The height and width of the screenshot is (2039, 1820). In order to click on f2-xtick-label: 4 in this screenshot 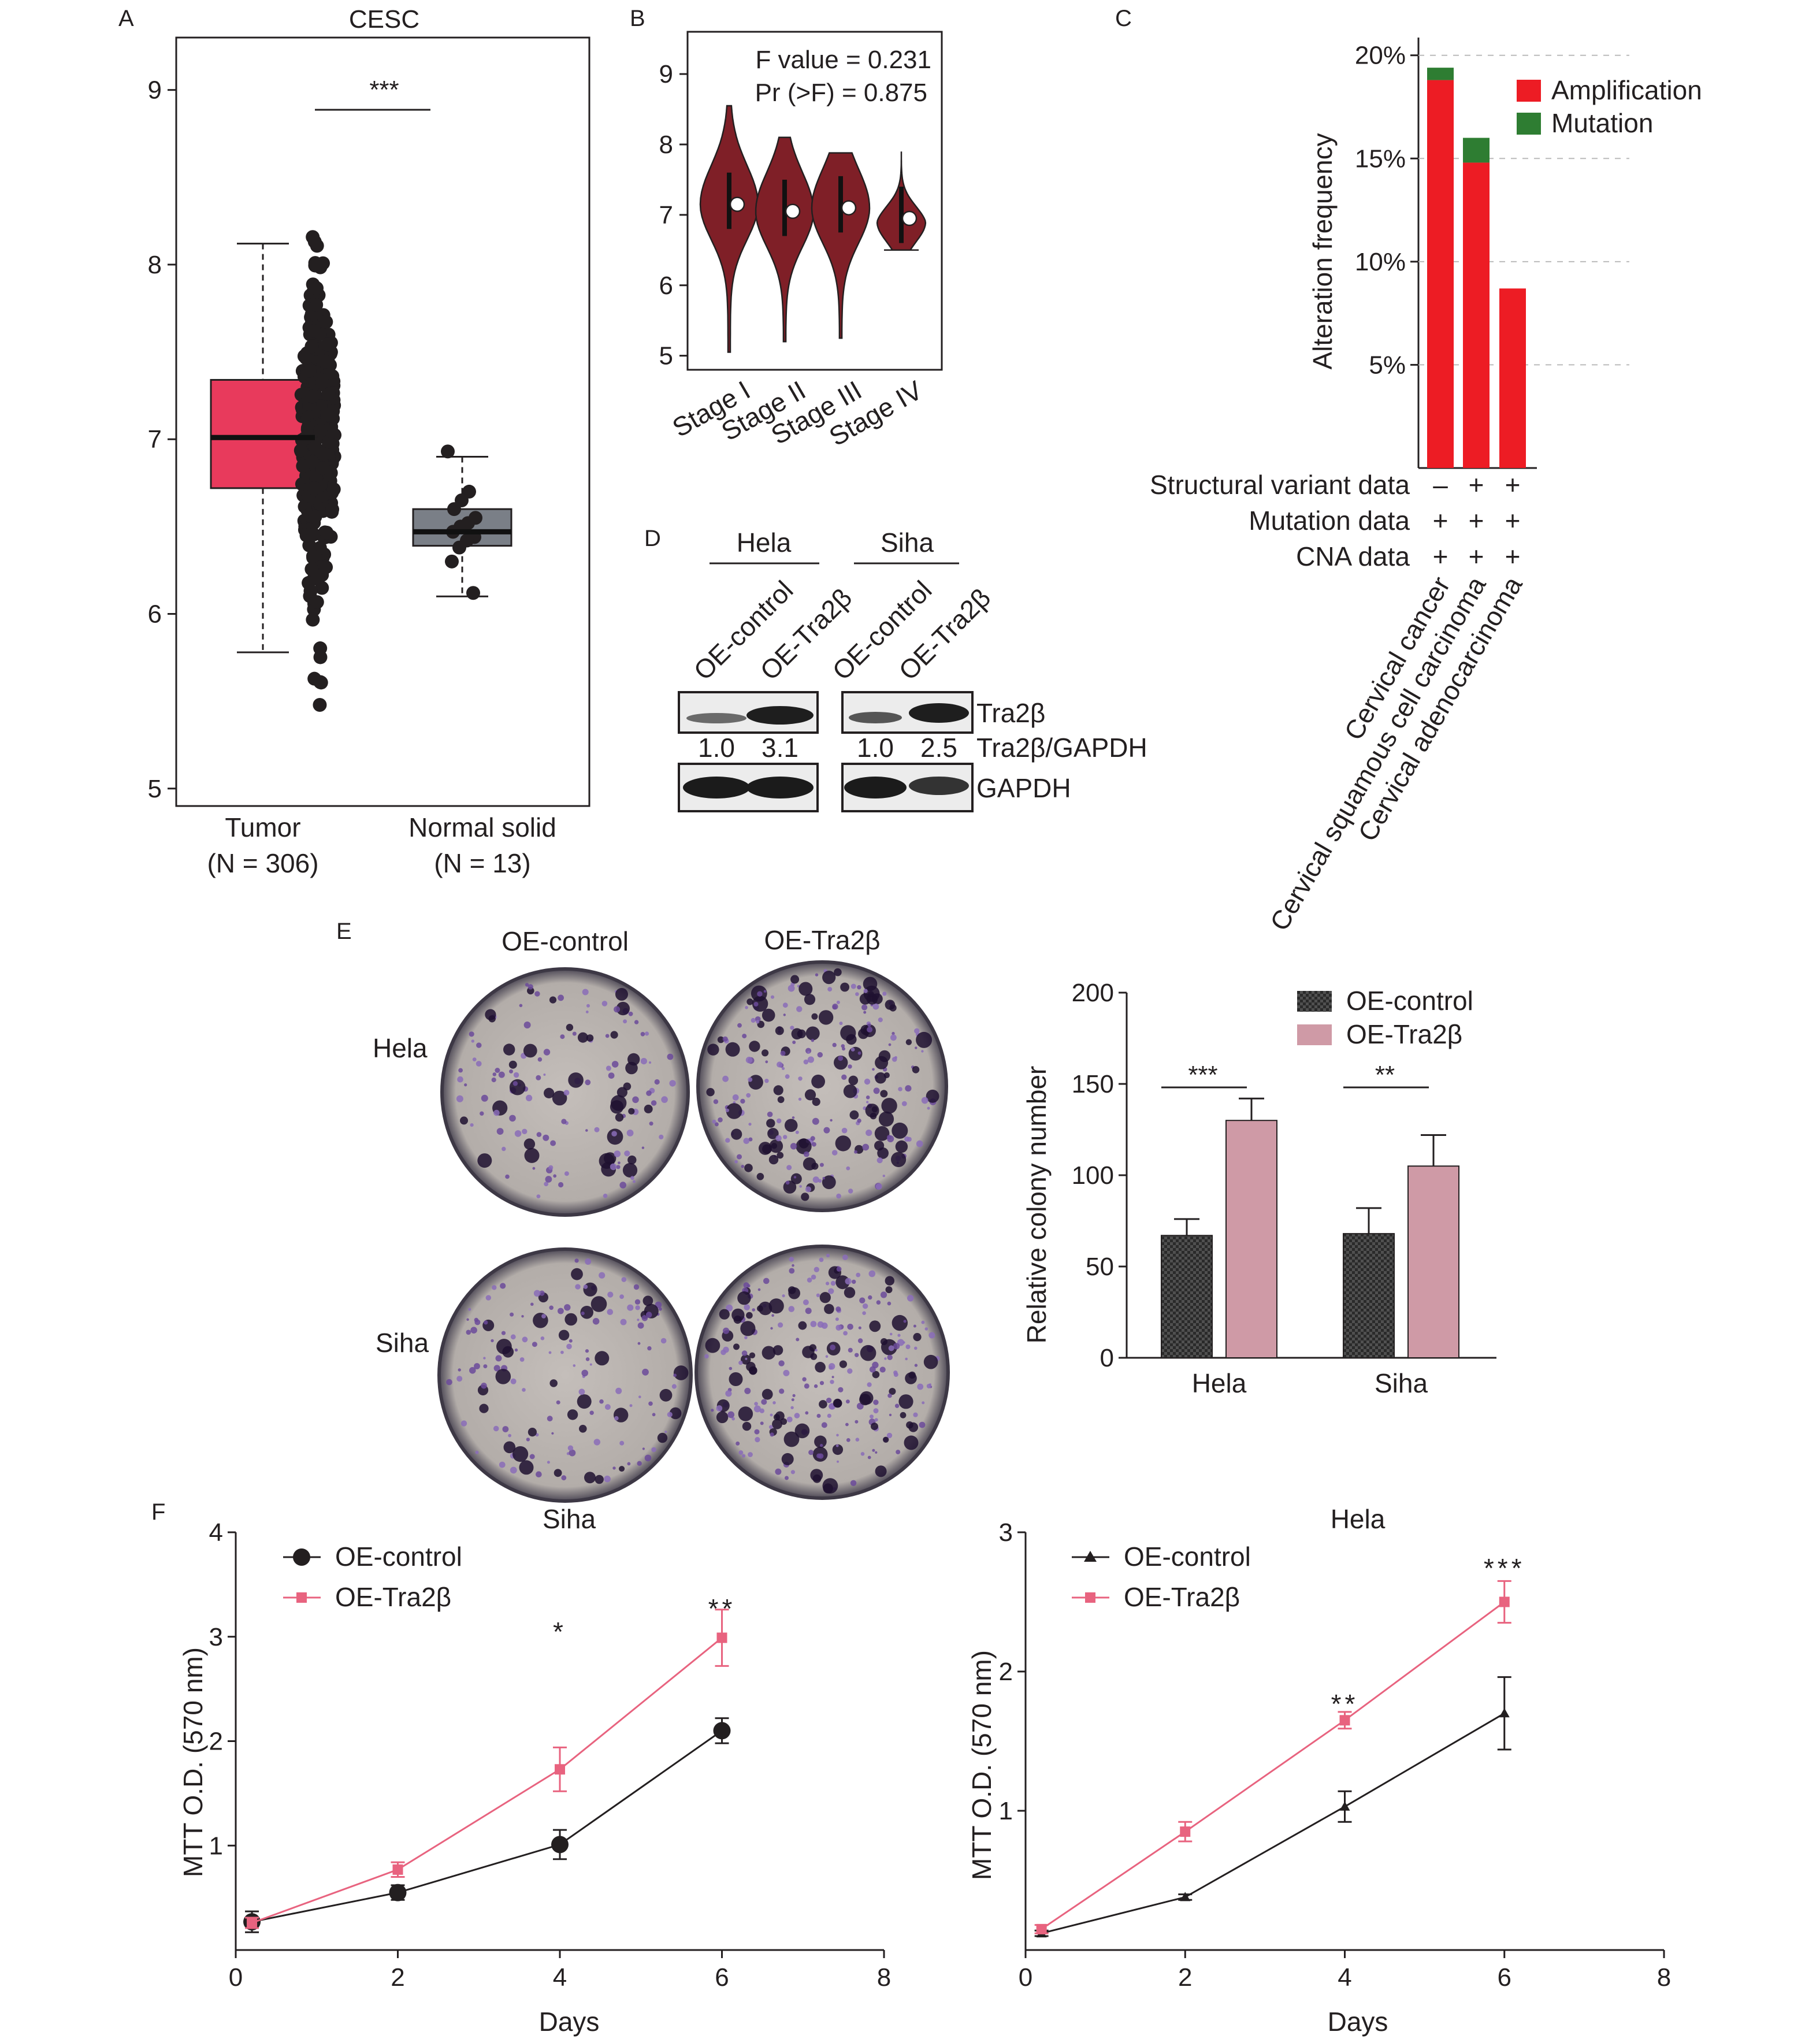, I will do `click(1344, 1977)`.